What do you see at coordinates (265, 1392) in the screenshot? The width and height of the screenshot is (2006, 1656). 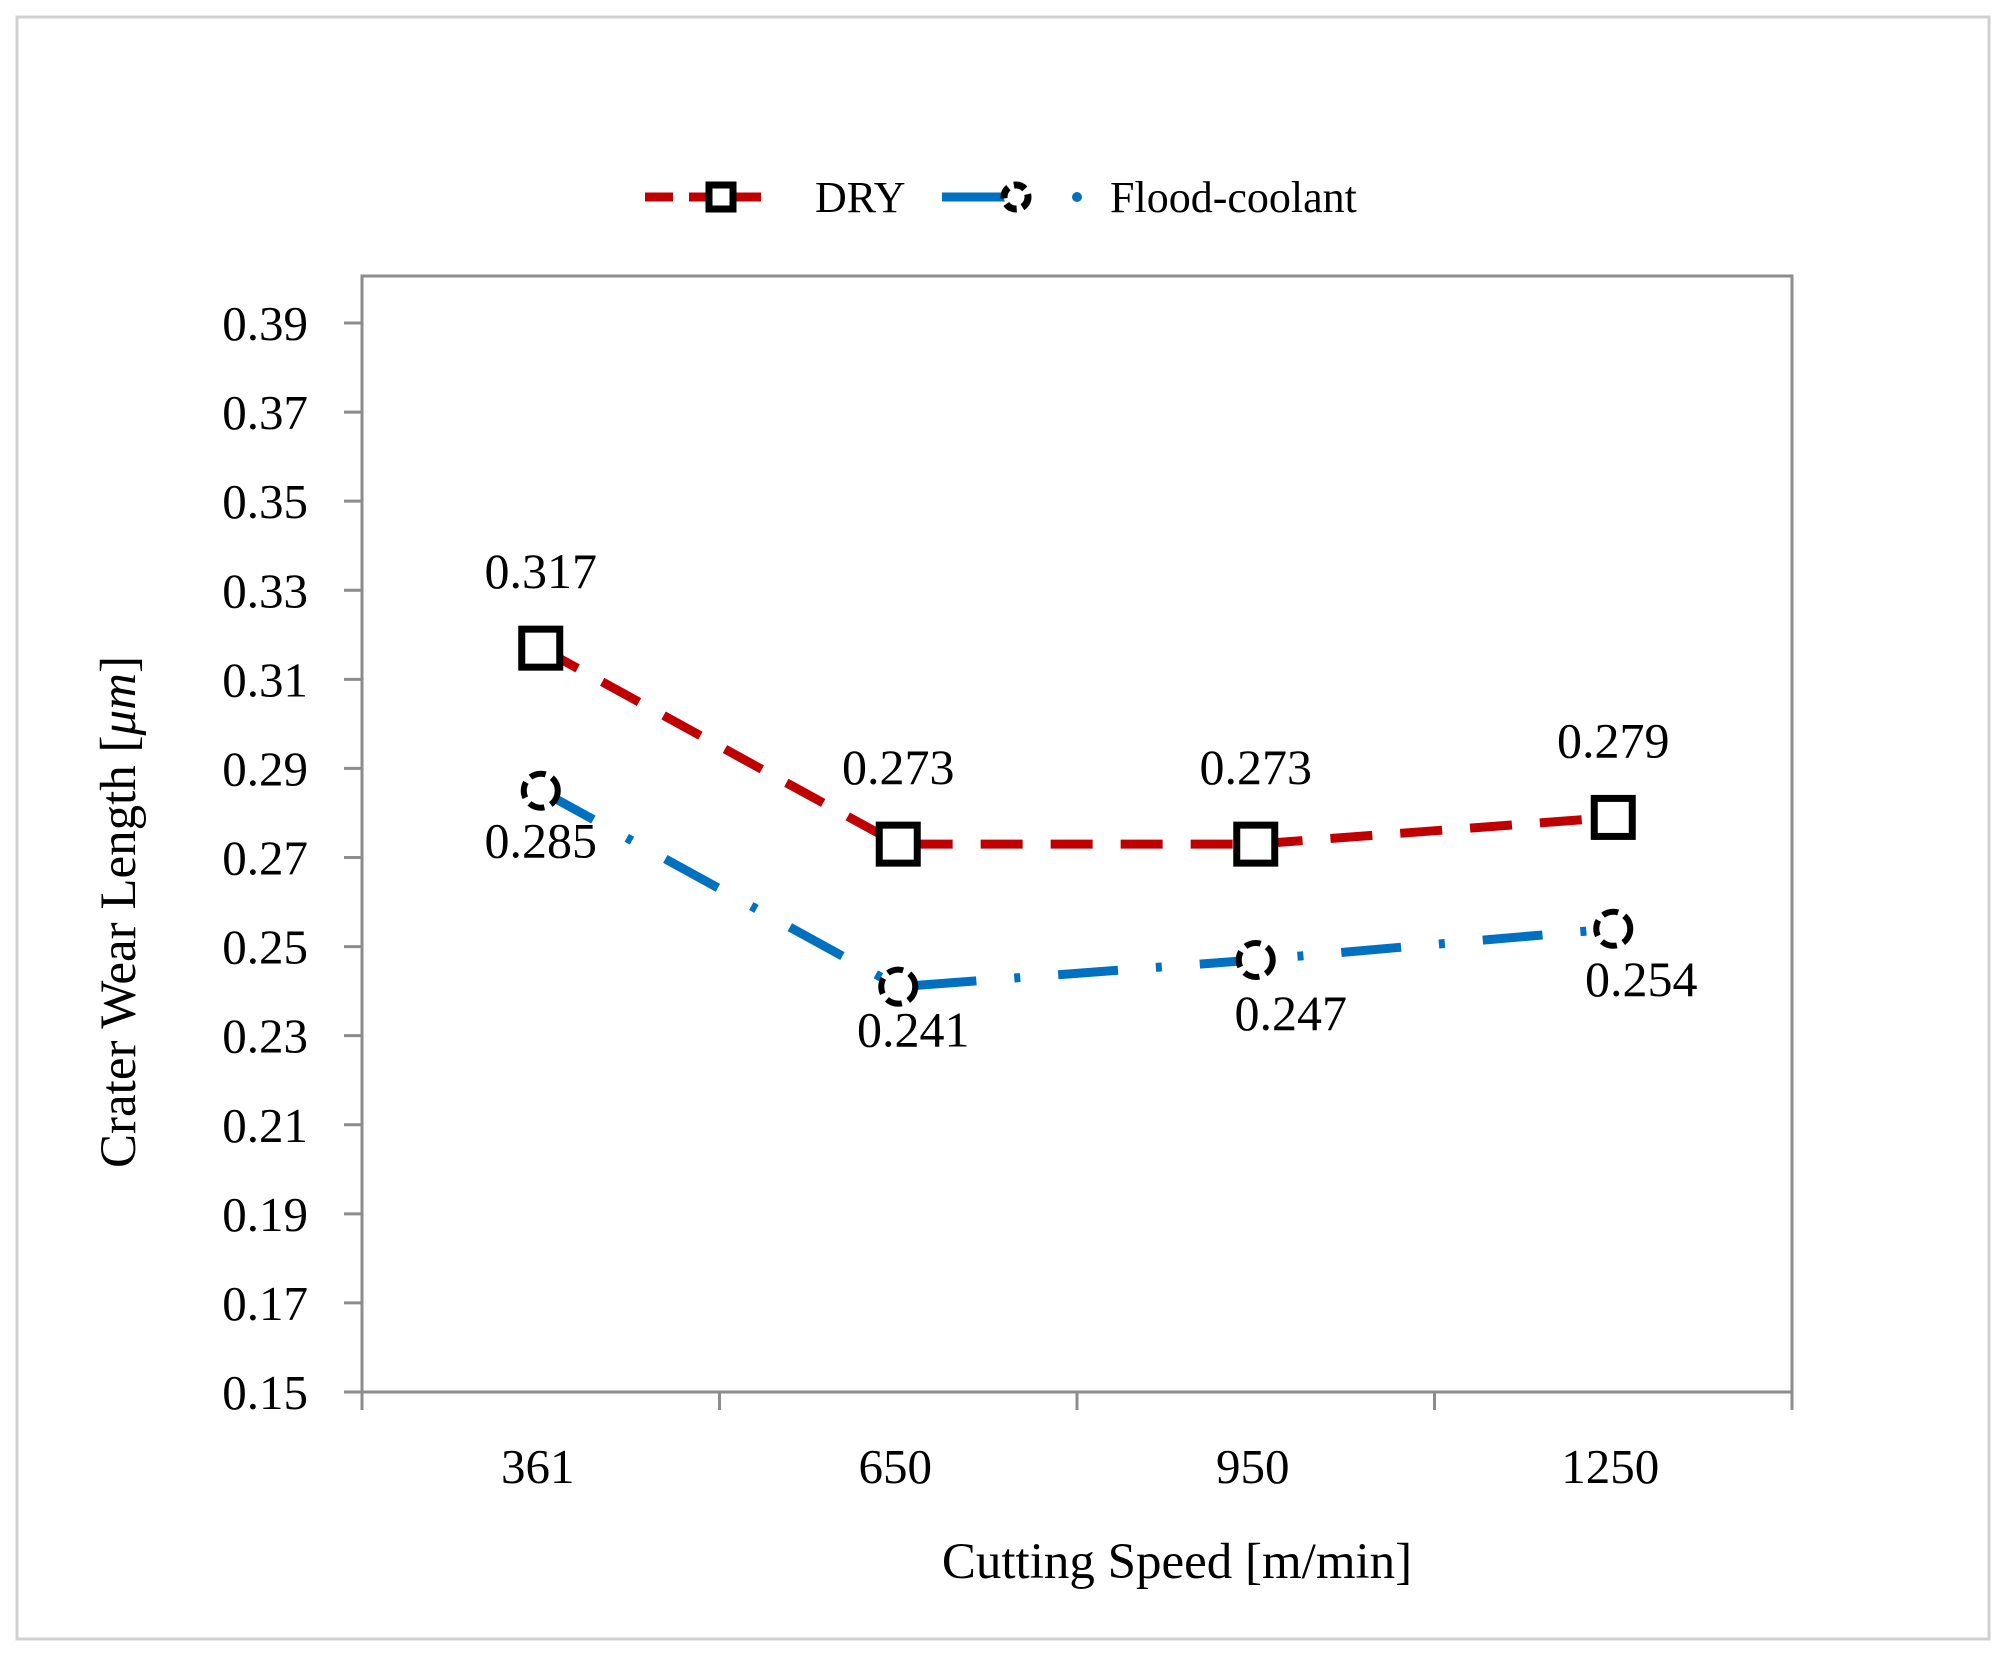 I see `y-tick-label: 0.15` at bounding box center [265, 1392].